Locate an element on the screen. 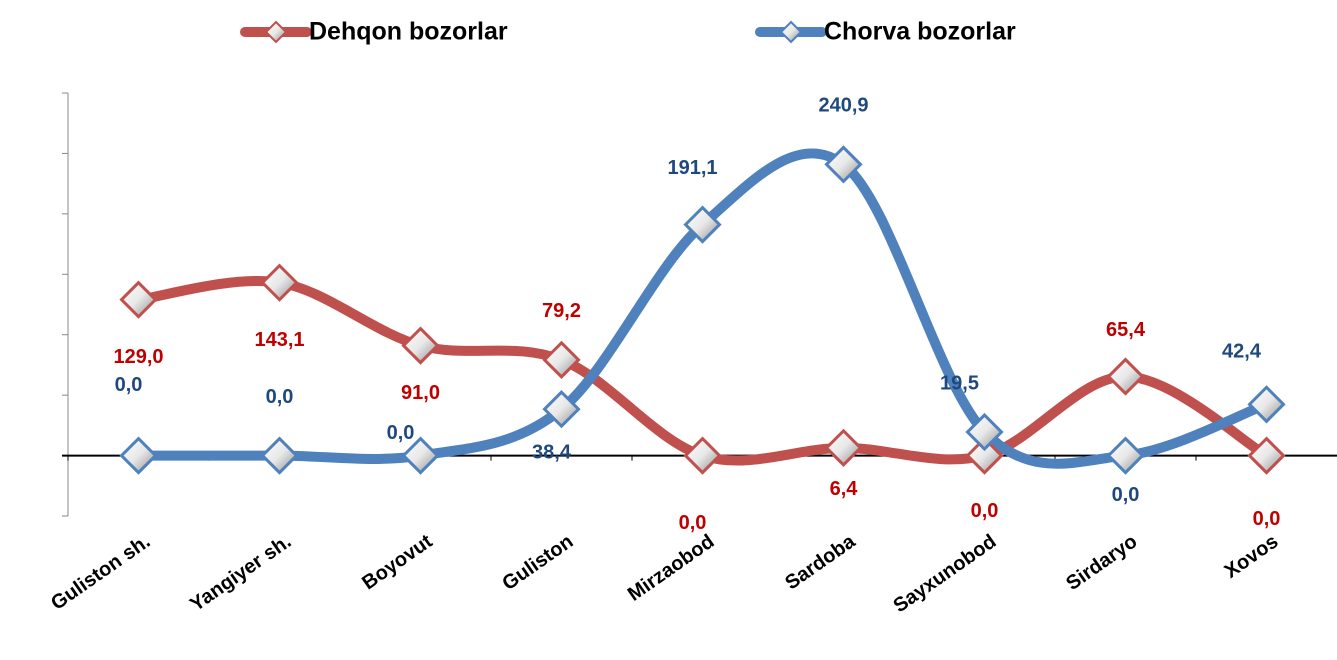 Image resolution: width=1337 pixels, height=660 pixels. data-label: 191,1 is located at coordinates (692, 168).